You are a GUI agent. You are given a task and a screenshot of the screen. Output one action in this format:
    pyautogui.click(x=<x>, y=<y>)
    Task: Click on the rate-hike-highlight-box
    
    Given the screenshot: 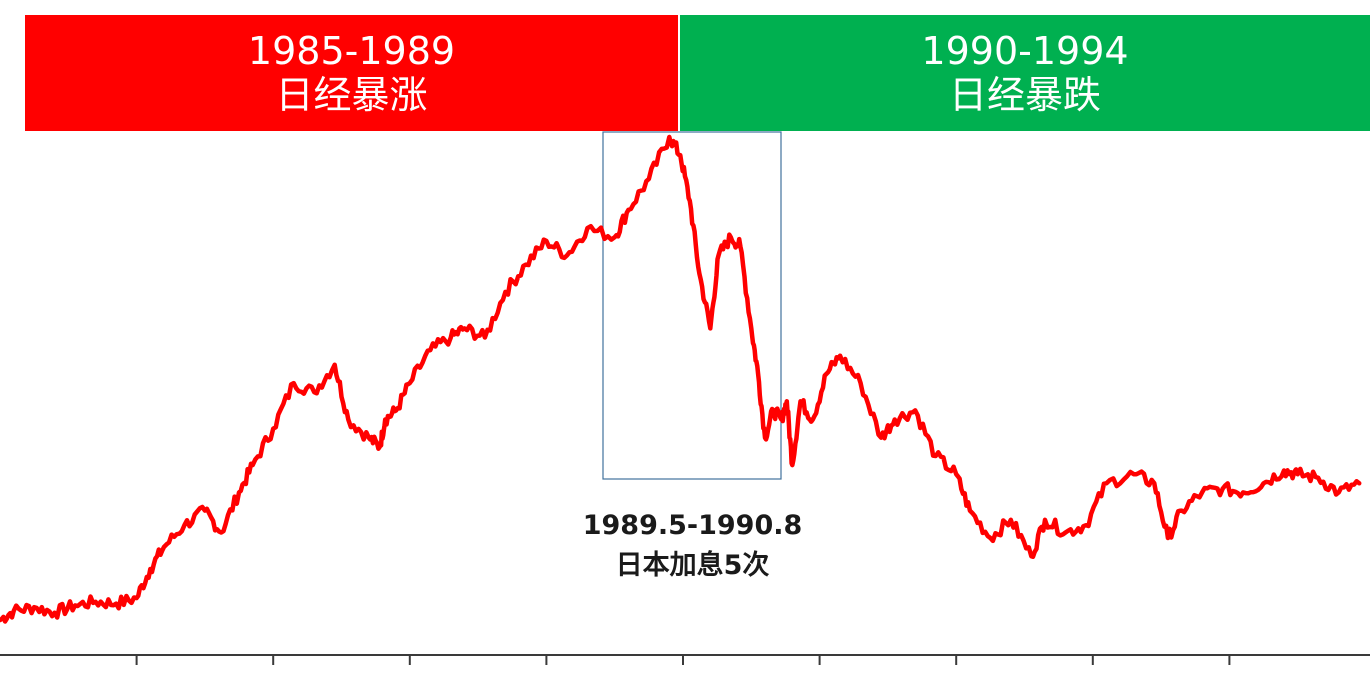 What is the action you would take?
    pyautogui.click(x=692, y=305)
    